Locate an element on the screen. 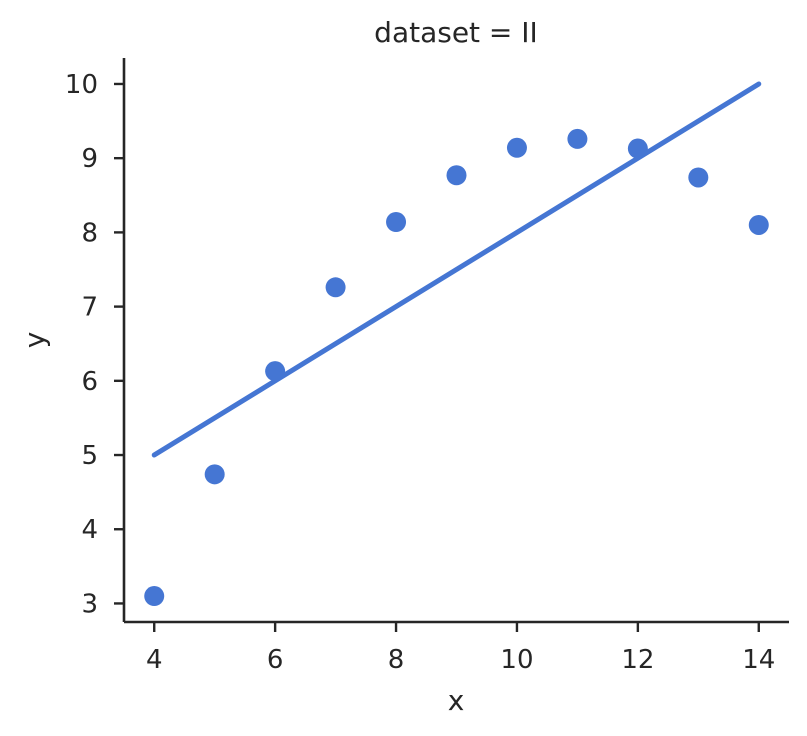 This screenshot has width=807, height=736. y-tick-label: 10 is located at coordinates (81, 85).